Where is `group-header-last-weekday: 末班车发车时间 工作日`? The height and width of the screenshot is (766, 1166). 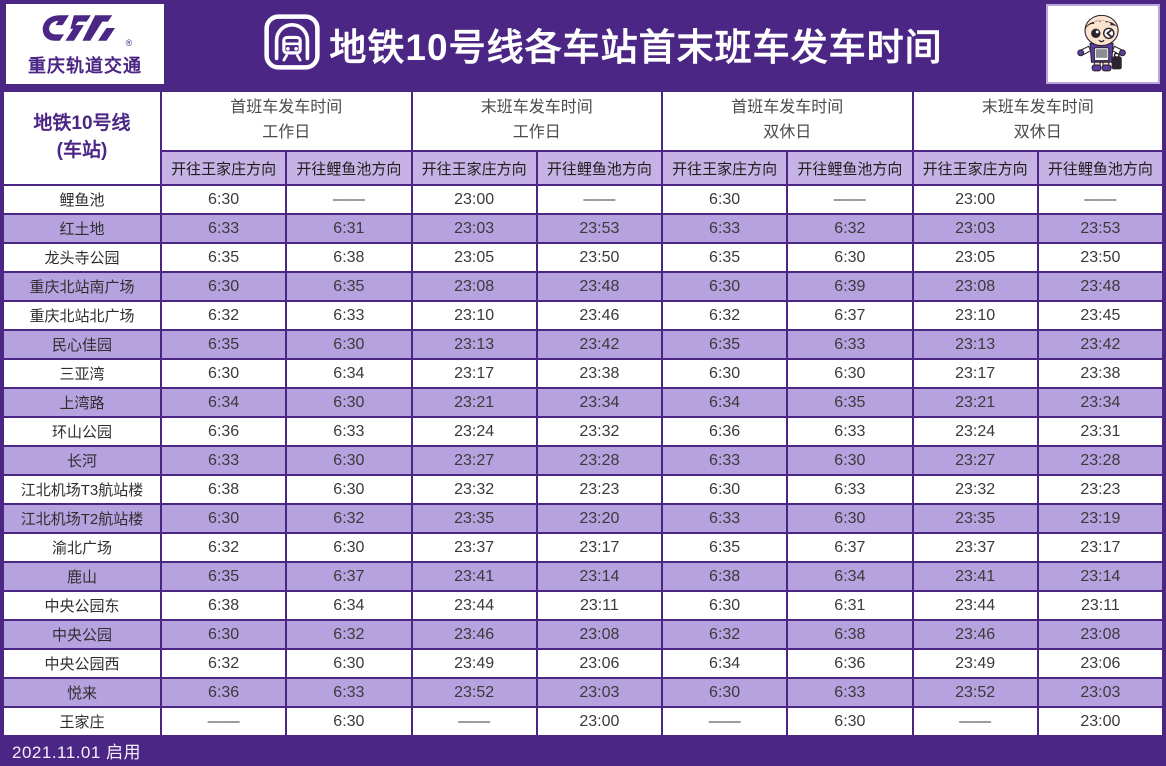
group-header-last-weekday: 末班车发车时间 工作日 is located at coordinates (536, 121).